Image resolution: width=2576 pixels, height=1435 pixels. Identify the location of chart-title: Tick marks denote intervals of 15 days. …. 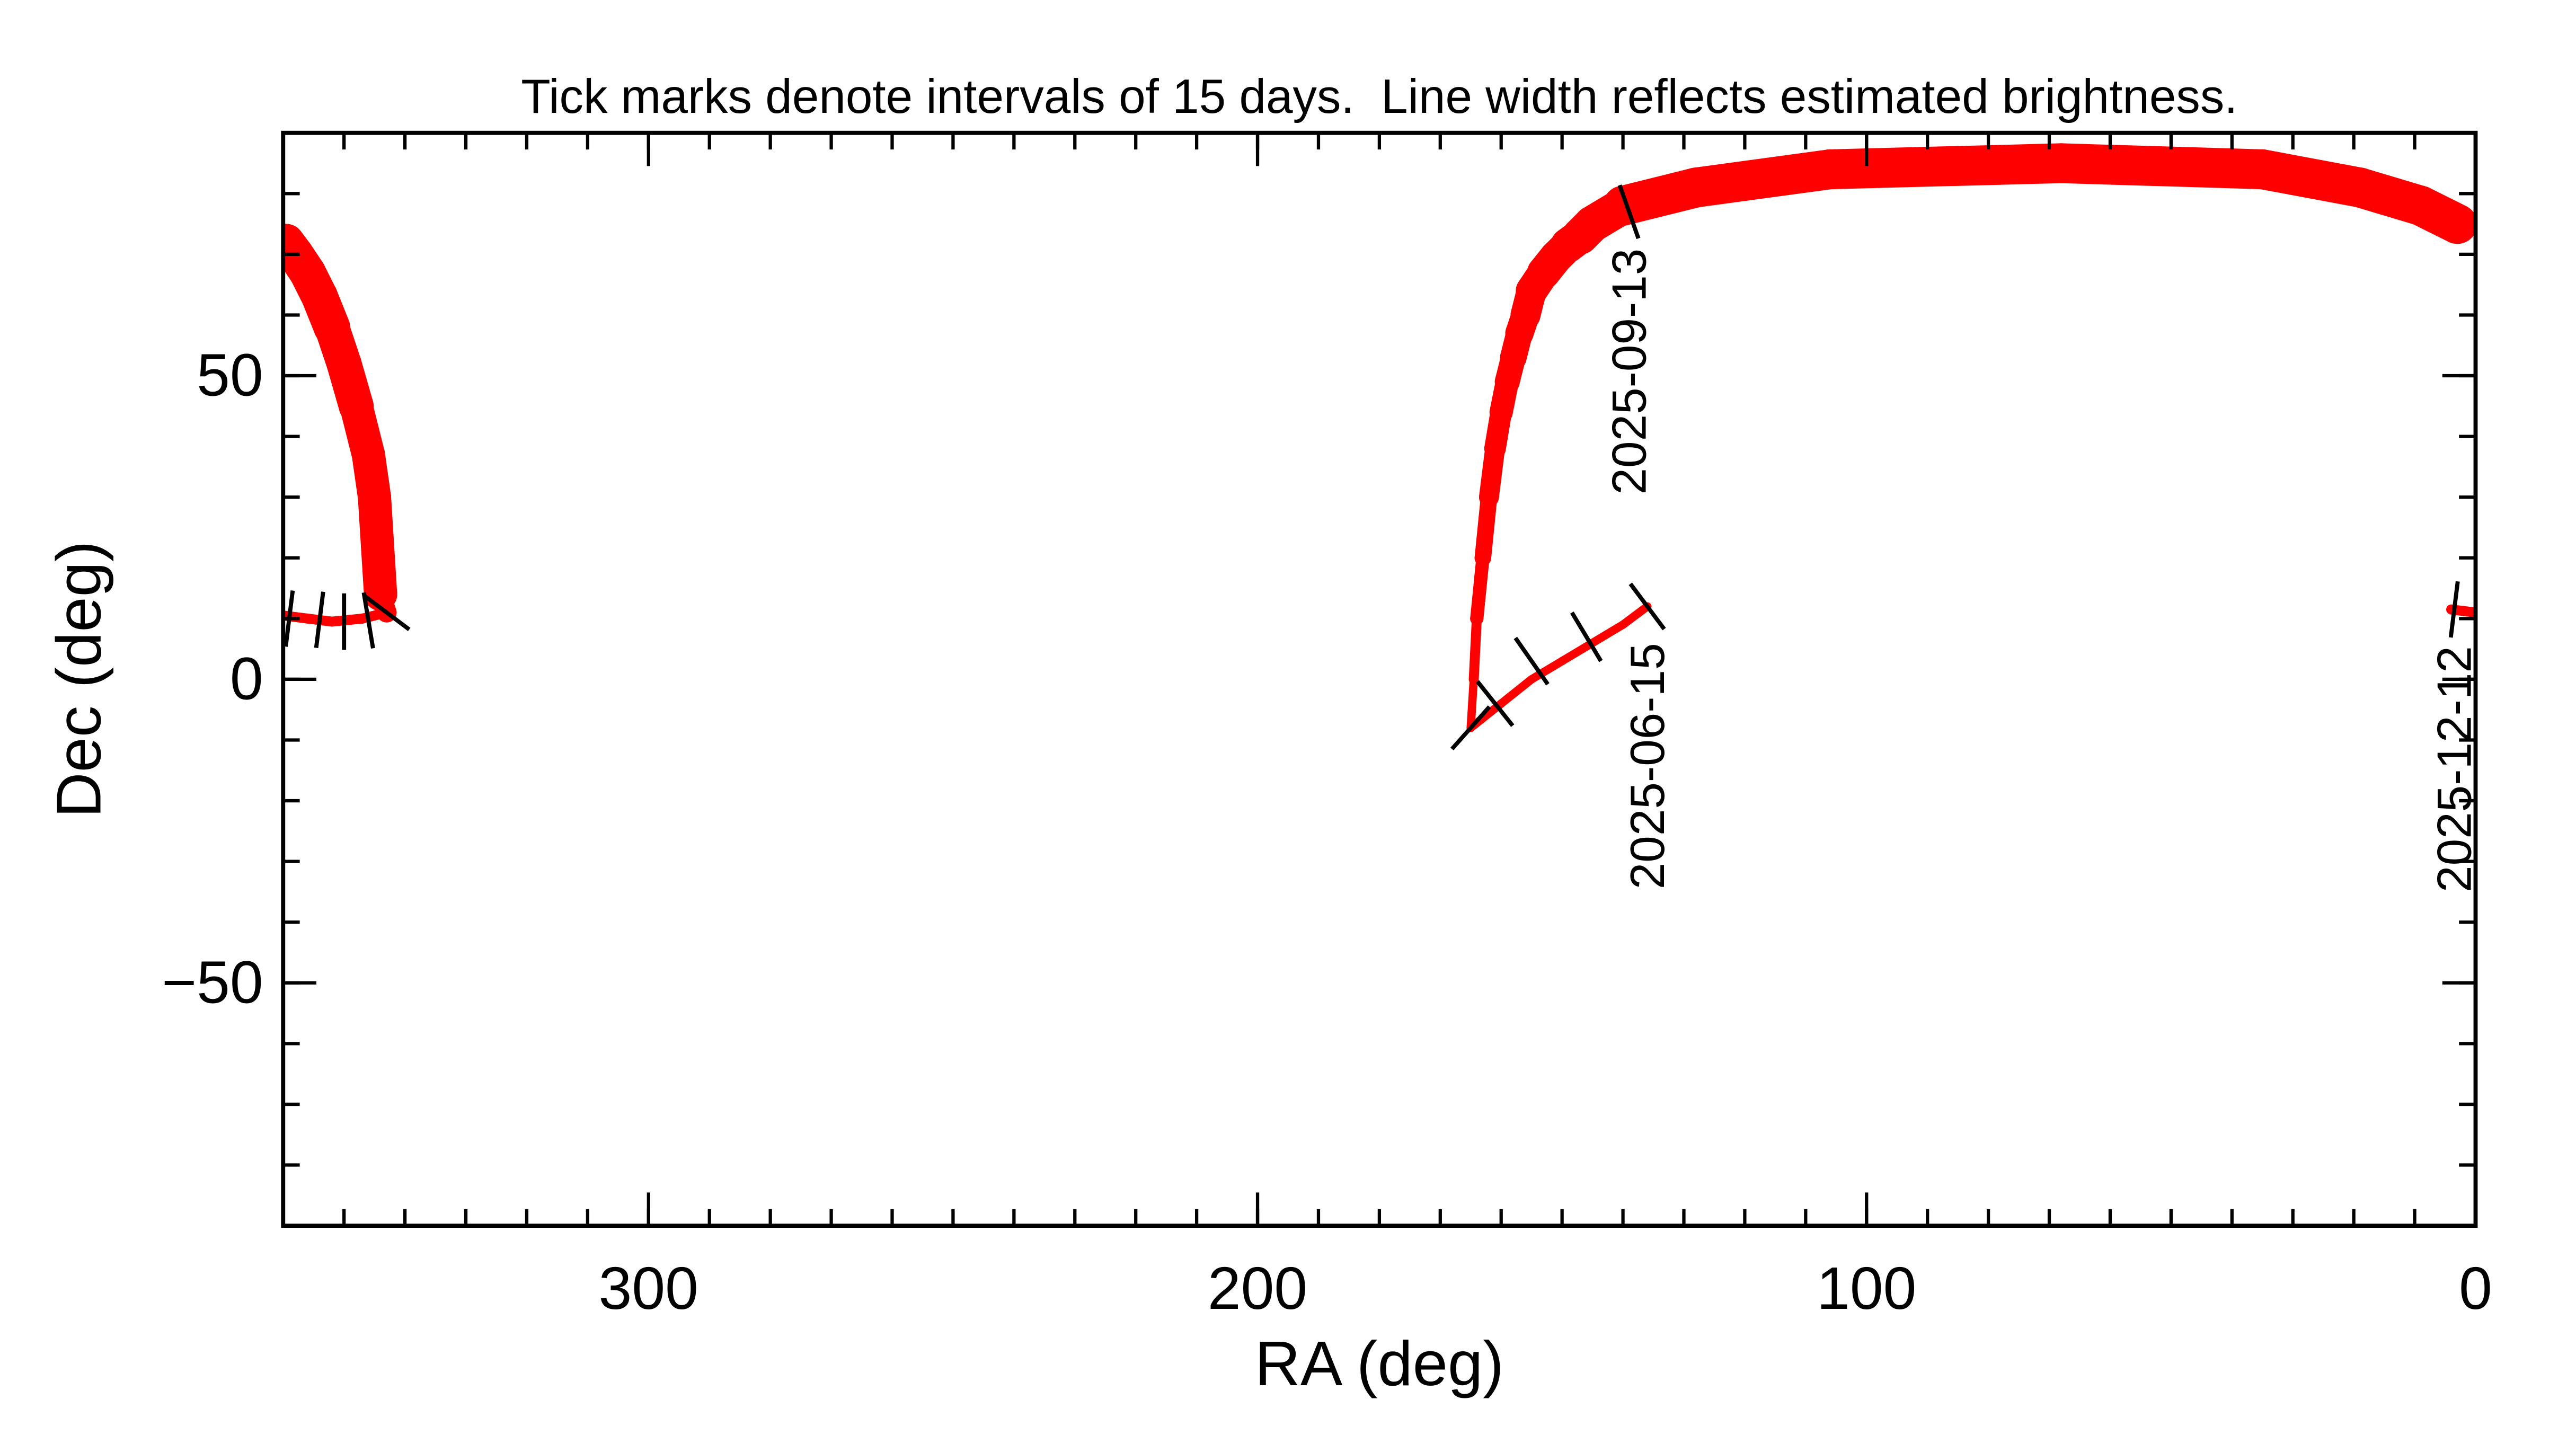
(1379, 97).